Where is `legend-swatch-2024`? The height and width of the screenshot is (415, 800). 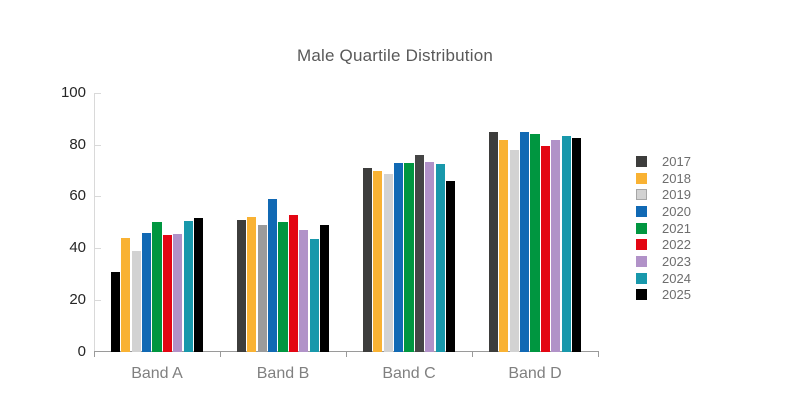 legend-swatch-2024 is located at coordinates (641, 278).